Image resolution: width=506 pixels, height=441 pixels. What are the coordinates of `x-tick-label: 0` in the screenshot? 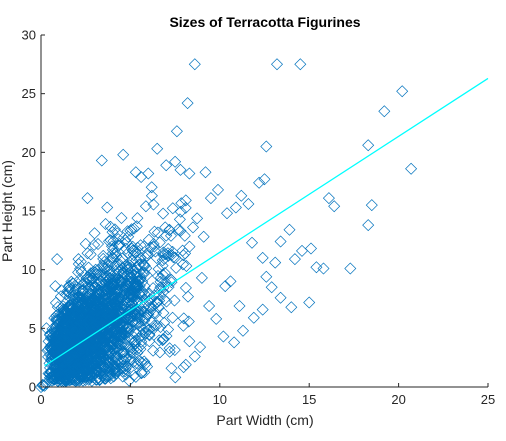 It's located at (40, 399).